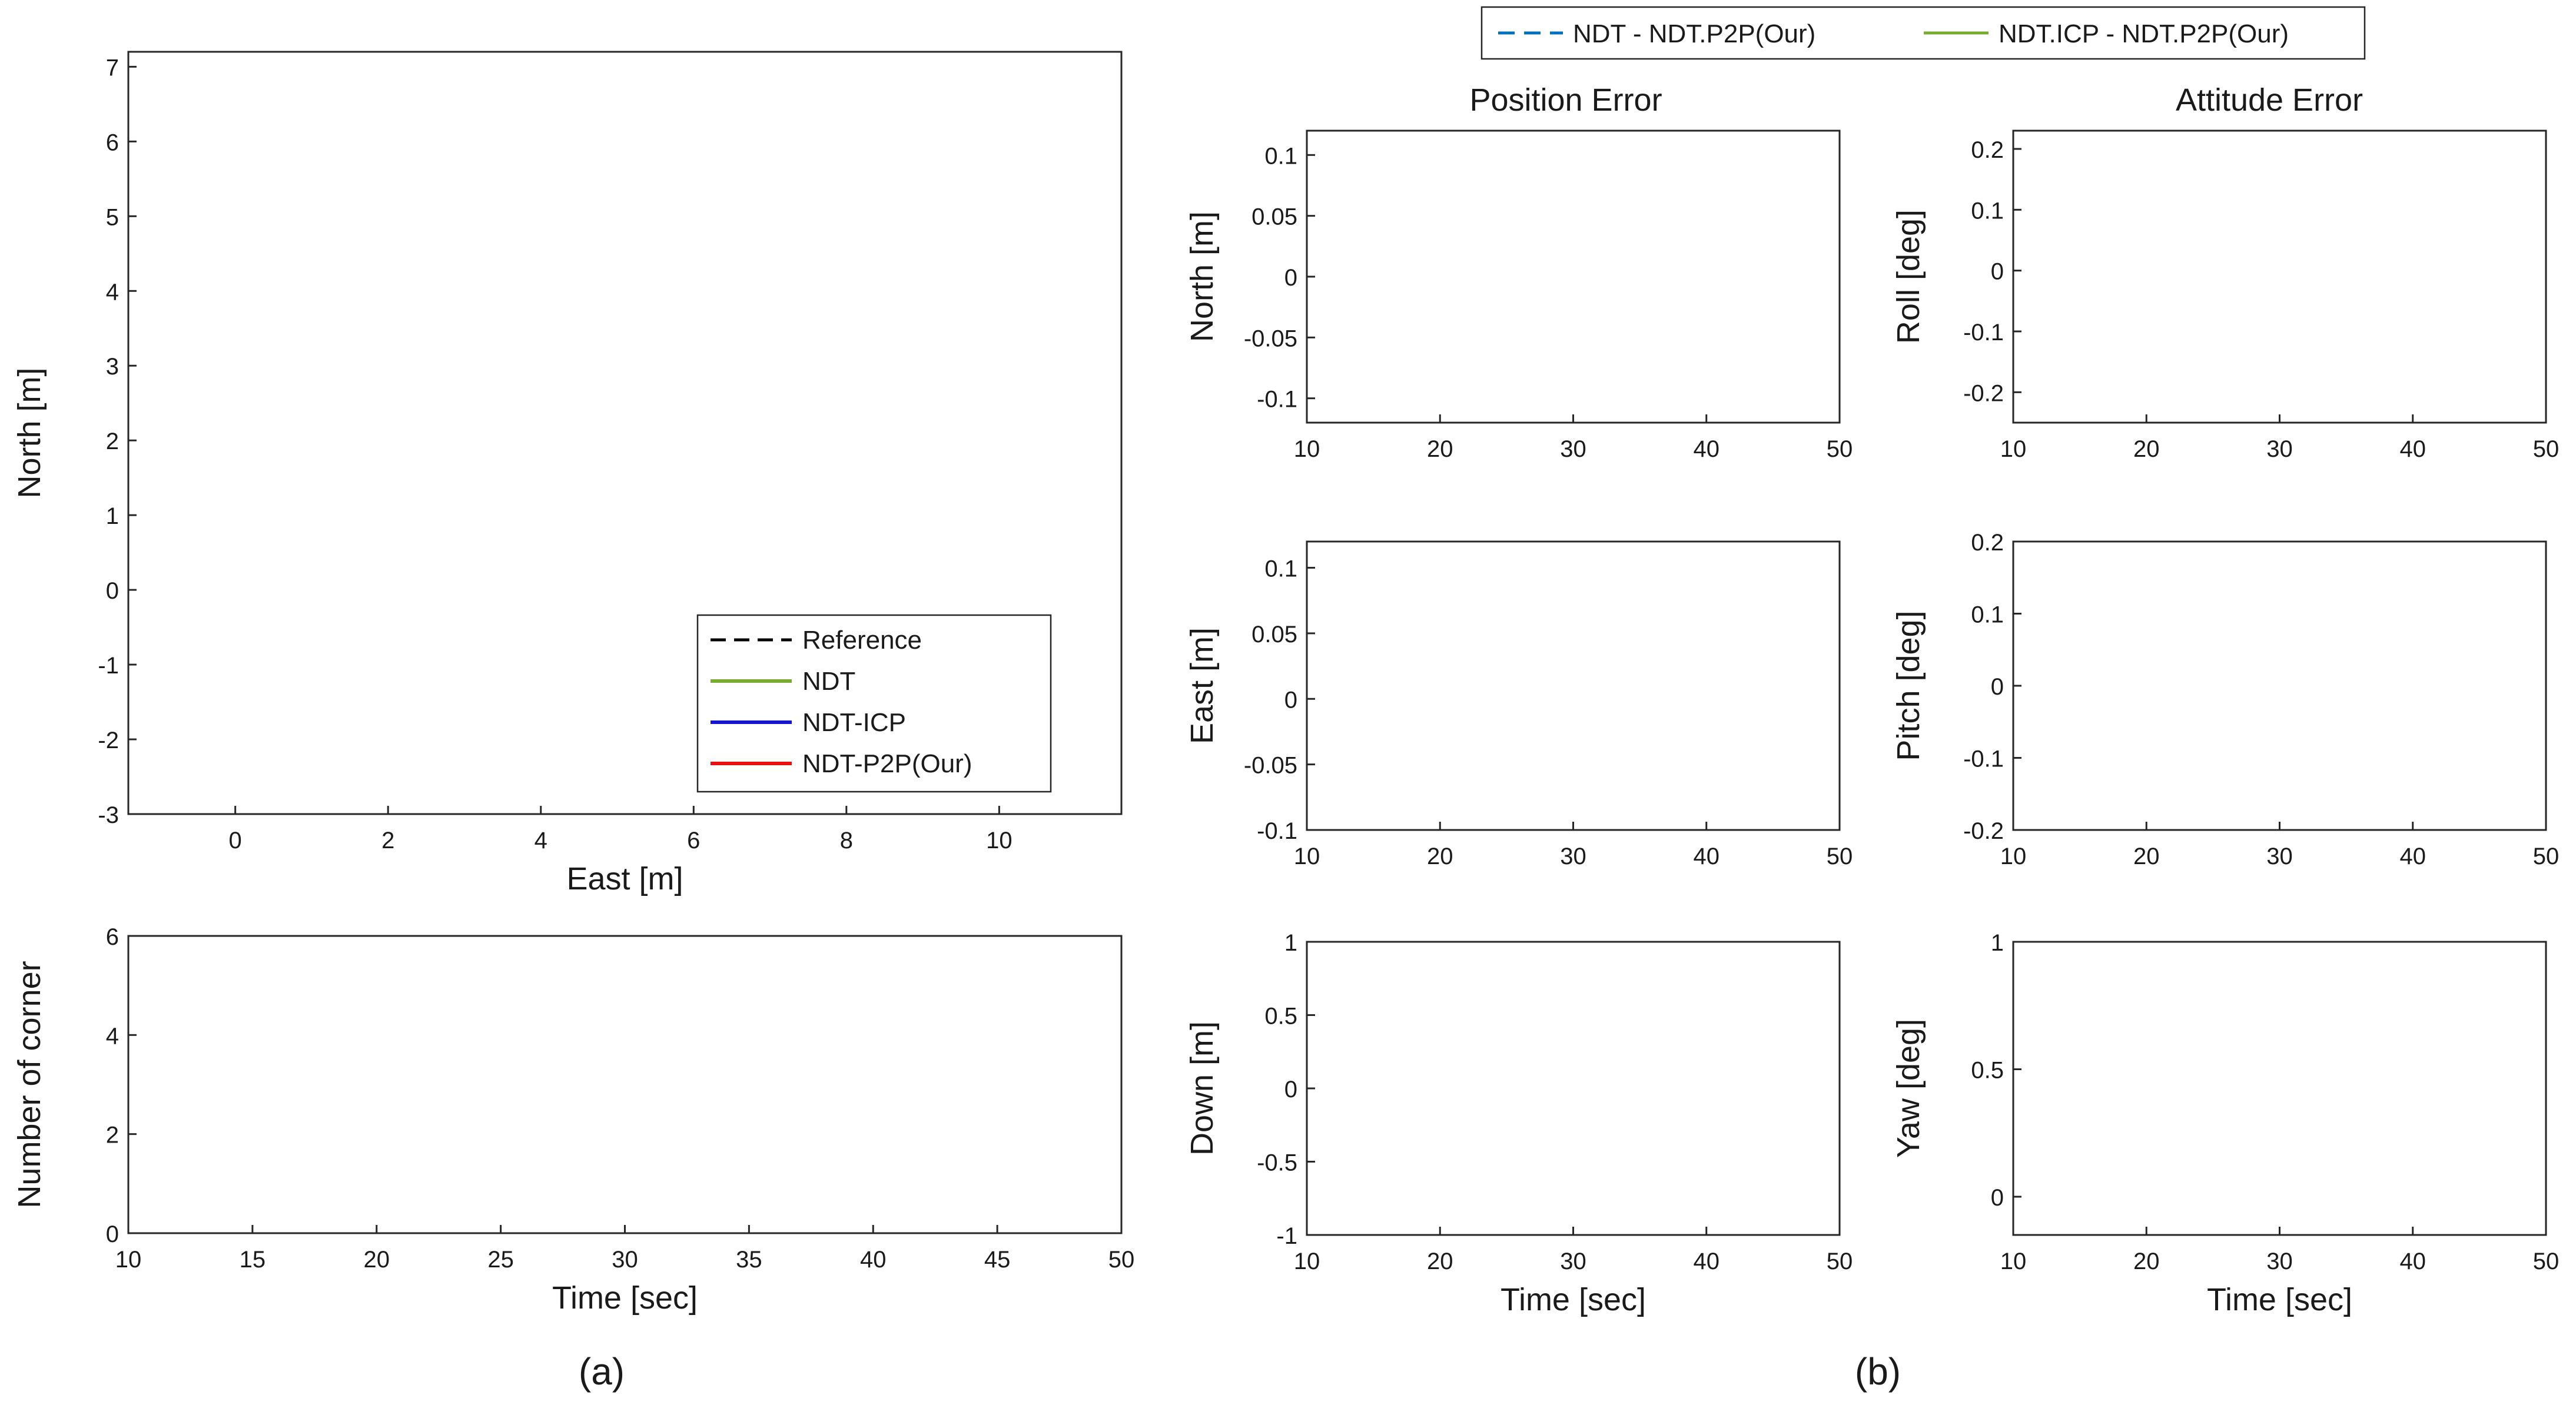  I want to click on east-error-xtick-label: 50, so click(1840, 857).